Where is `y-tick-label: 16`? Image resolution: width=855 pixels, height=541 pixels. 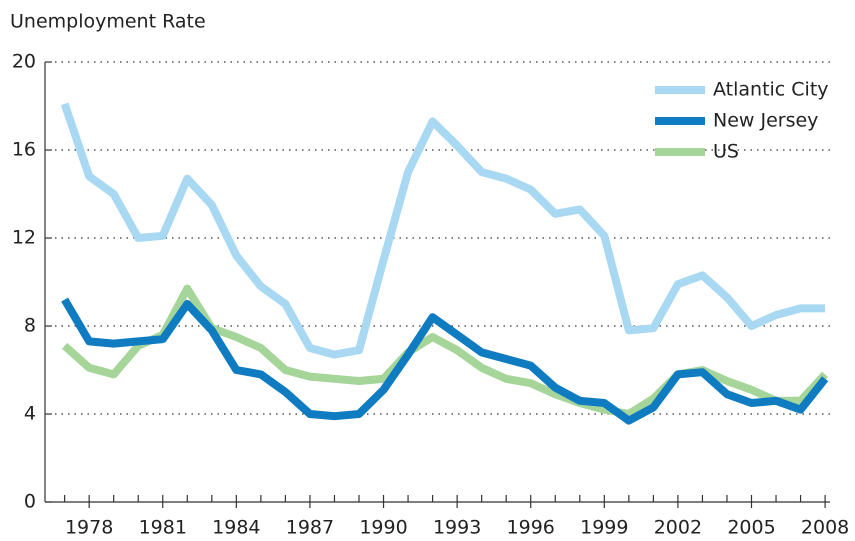
y-tick-label: 16 is located at coordinates (24, 150).